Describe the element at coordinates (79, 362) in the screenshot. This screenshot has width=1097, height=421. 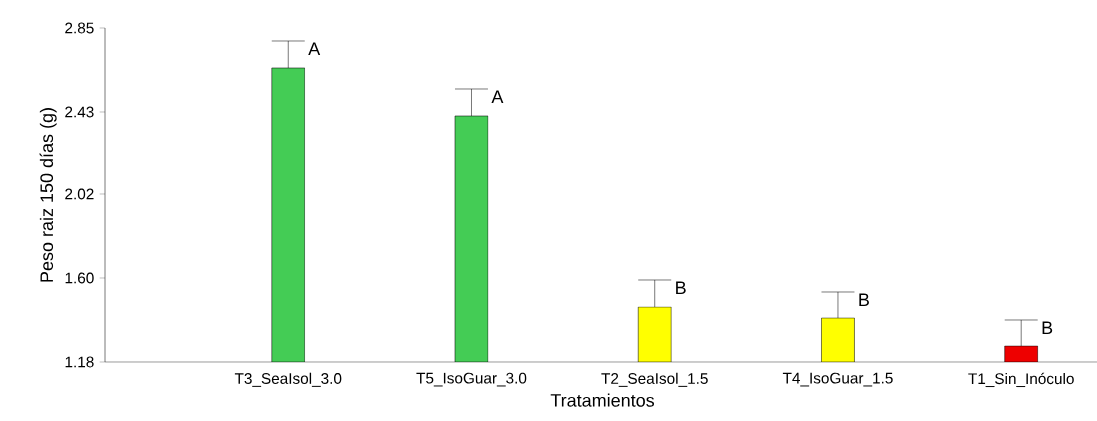
I see `y-tick-label: 1.18` at that location.